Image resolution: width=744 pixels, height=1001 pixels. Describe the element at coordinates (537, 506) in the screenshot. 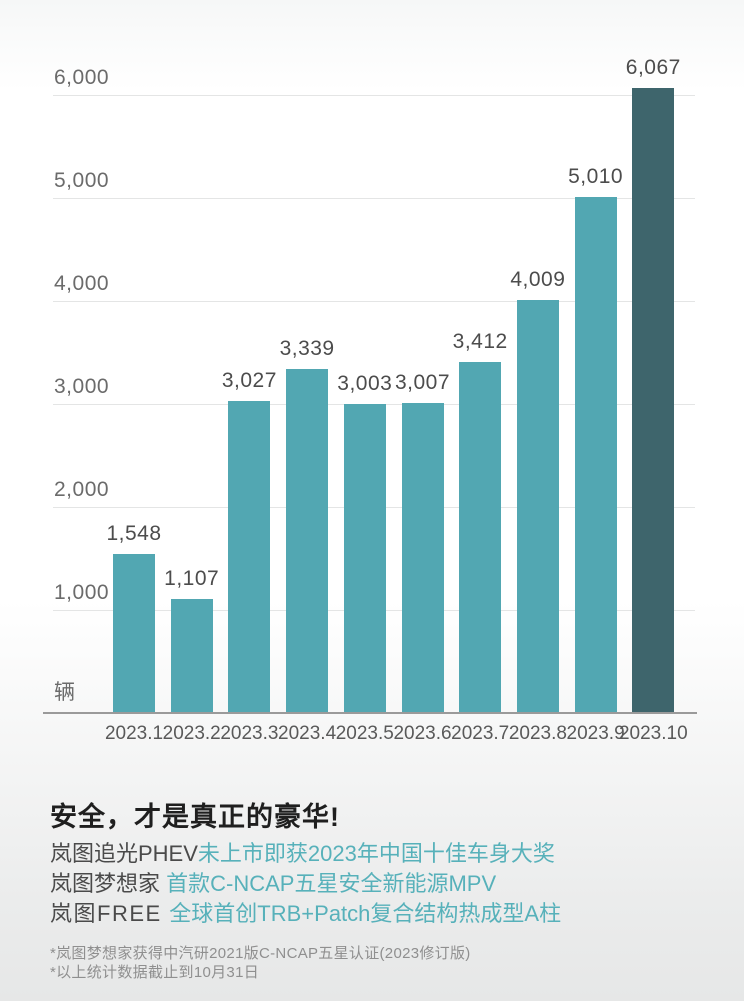

I see `bar-2023.8` at that location.